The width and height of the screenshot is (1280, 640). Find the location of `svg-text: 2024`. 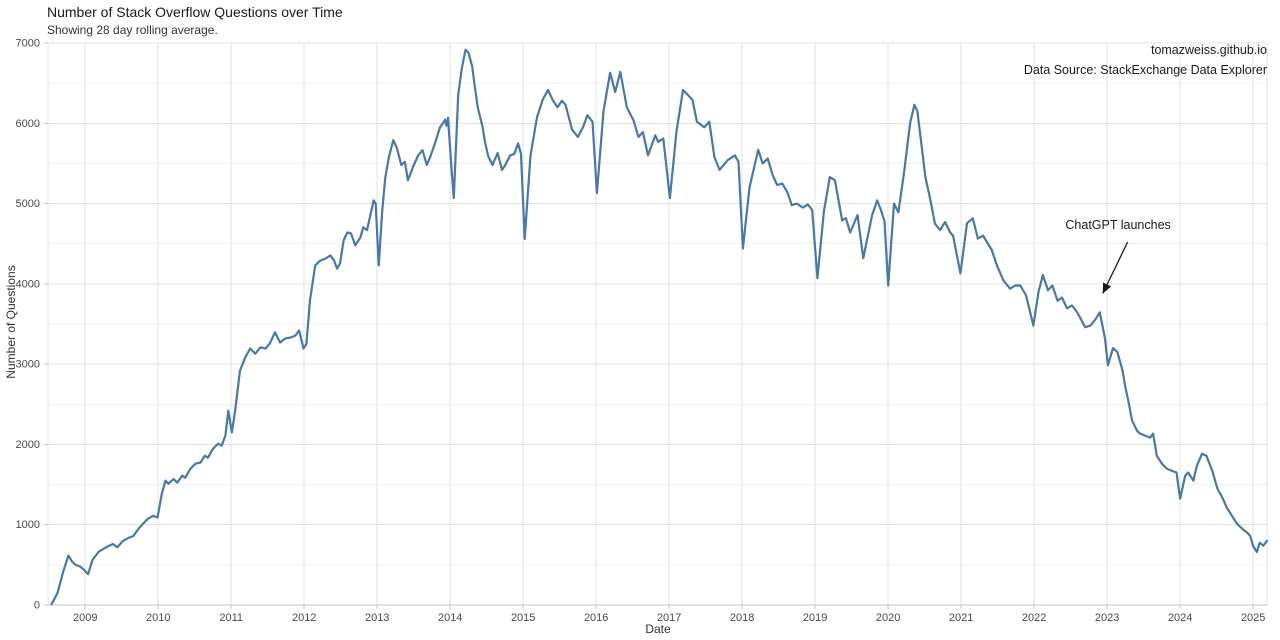

svg-text: 2024 is located at coordinates (1180, 618).